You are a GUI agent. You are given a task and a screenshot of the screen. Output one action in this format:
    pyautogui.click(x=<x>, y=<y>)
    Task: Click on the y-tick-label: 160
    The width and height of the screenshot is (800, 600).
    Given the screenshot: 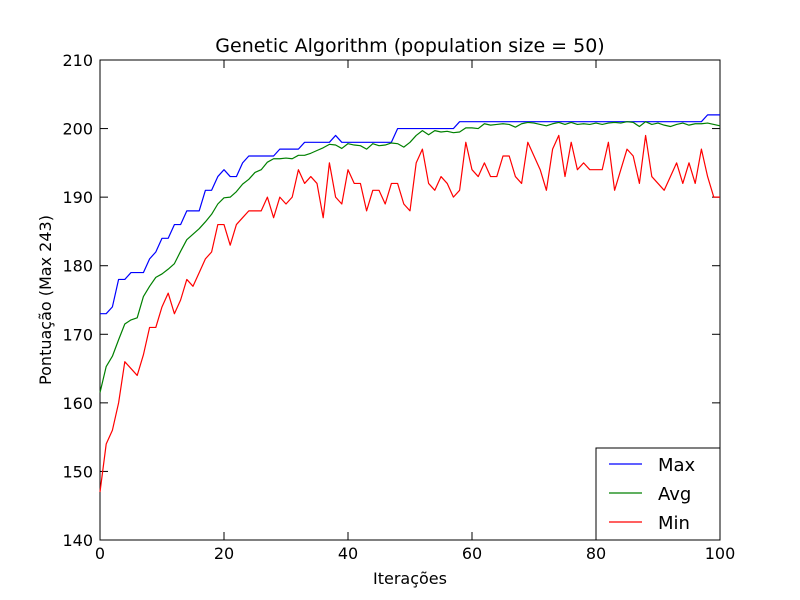 What is the action you would take?
    pyautogui.click(x=77, y=403)
    